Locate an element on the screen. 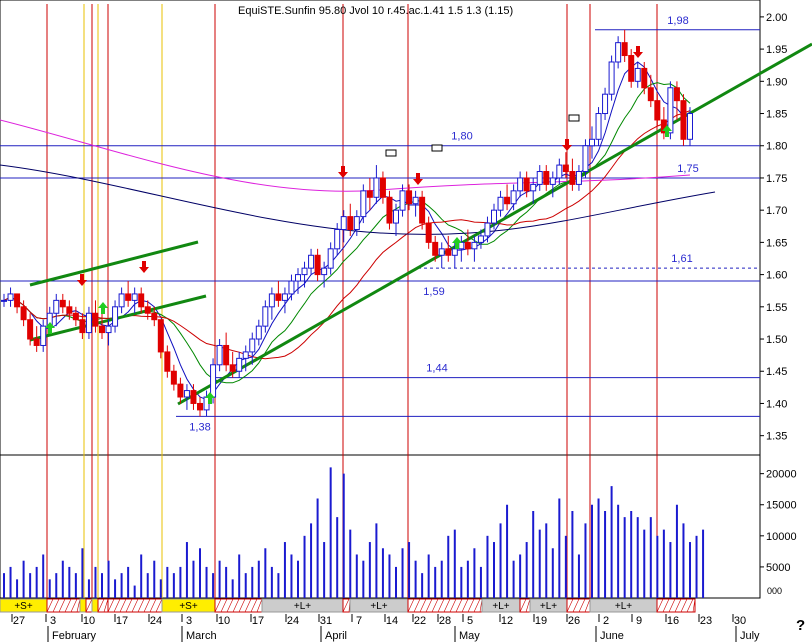 The width and height of the screenshot is (812, 642). price-tick-label: 1.45 is located at coordinates (776, 372).